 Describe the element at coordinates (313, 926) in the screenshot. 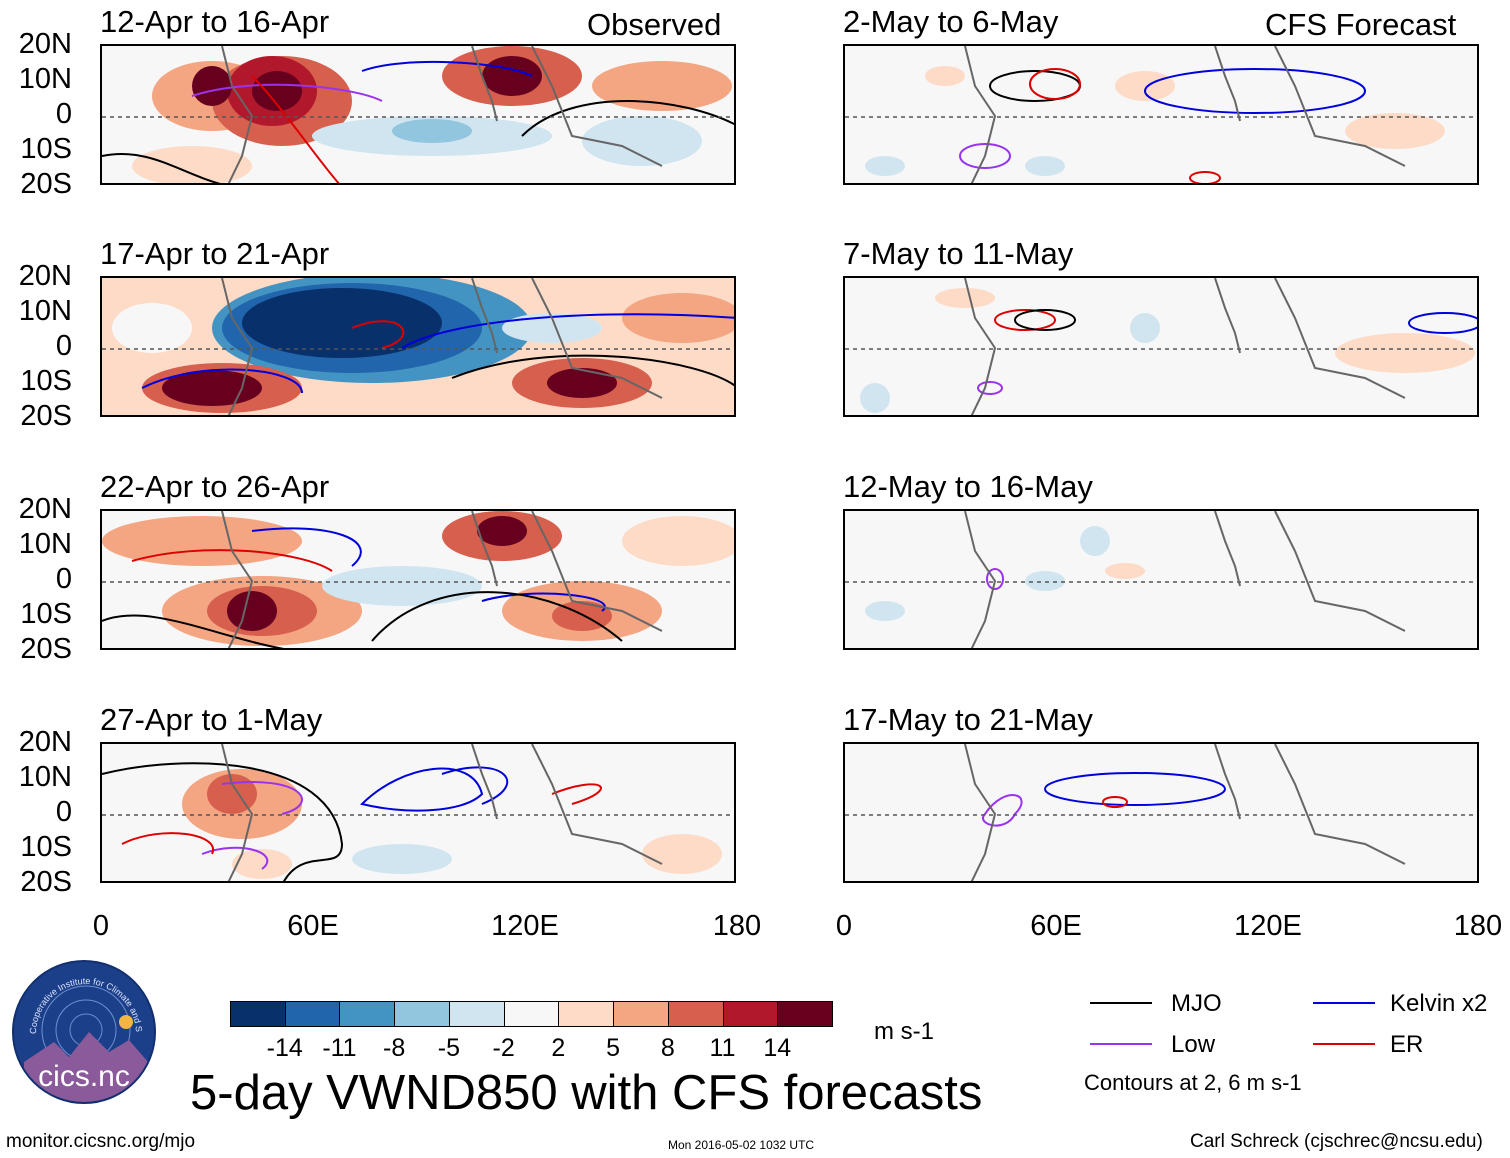

I see `lon-label-60e-left: 60E` at that location.